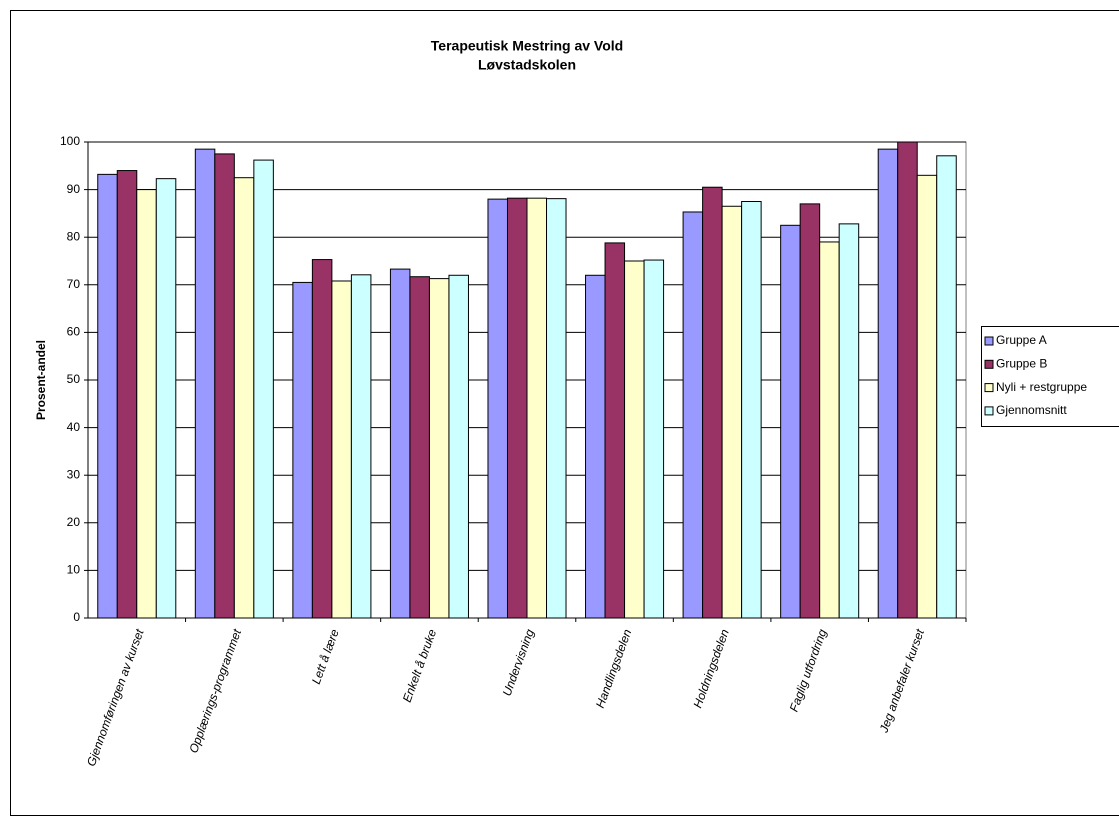 This screenshot has width=1119, height=823. I want to click on legend-label: Gruppe B, so click(1021, 363).